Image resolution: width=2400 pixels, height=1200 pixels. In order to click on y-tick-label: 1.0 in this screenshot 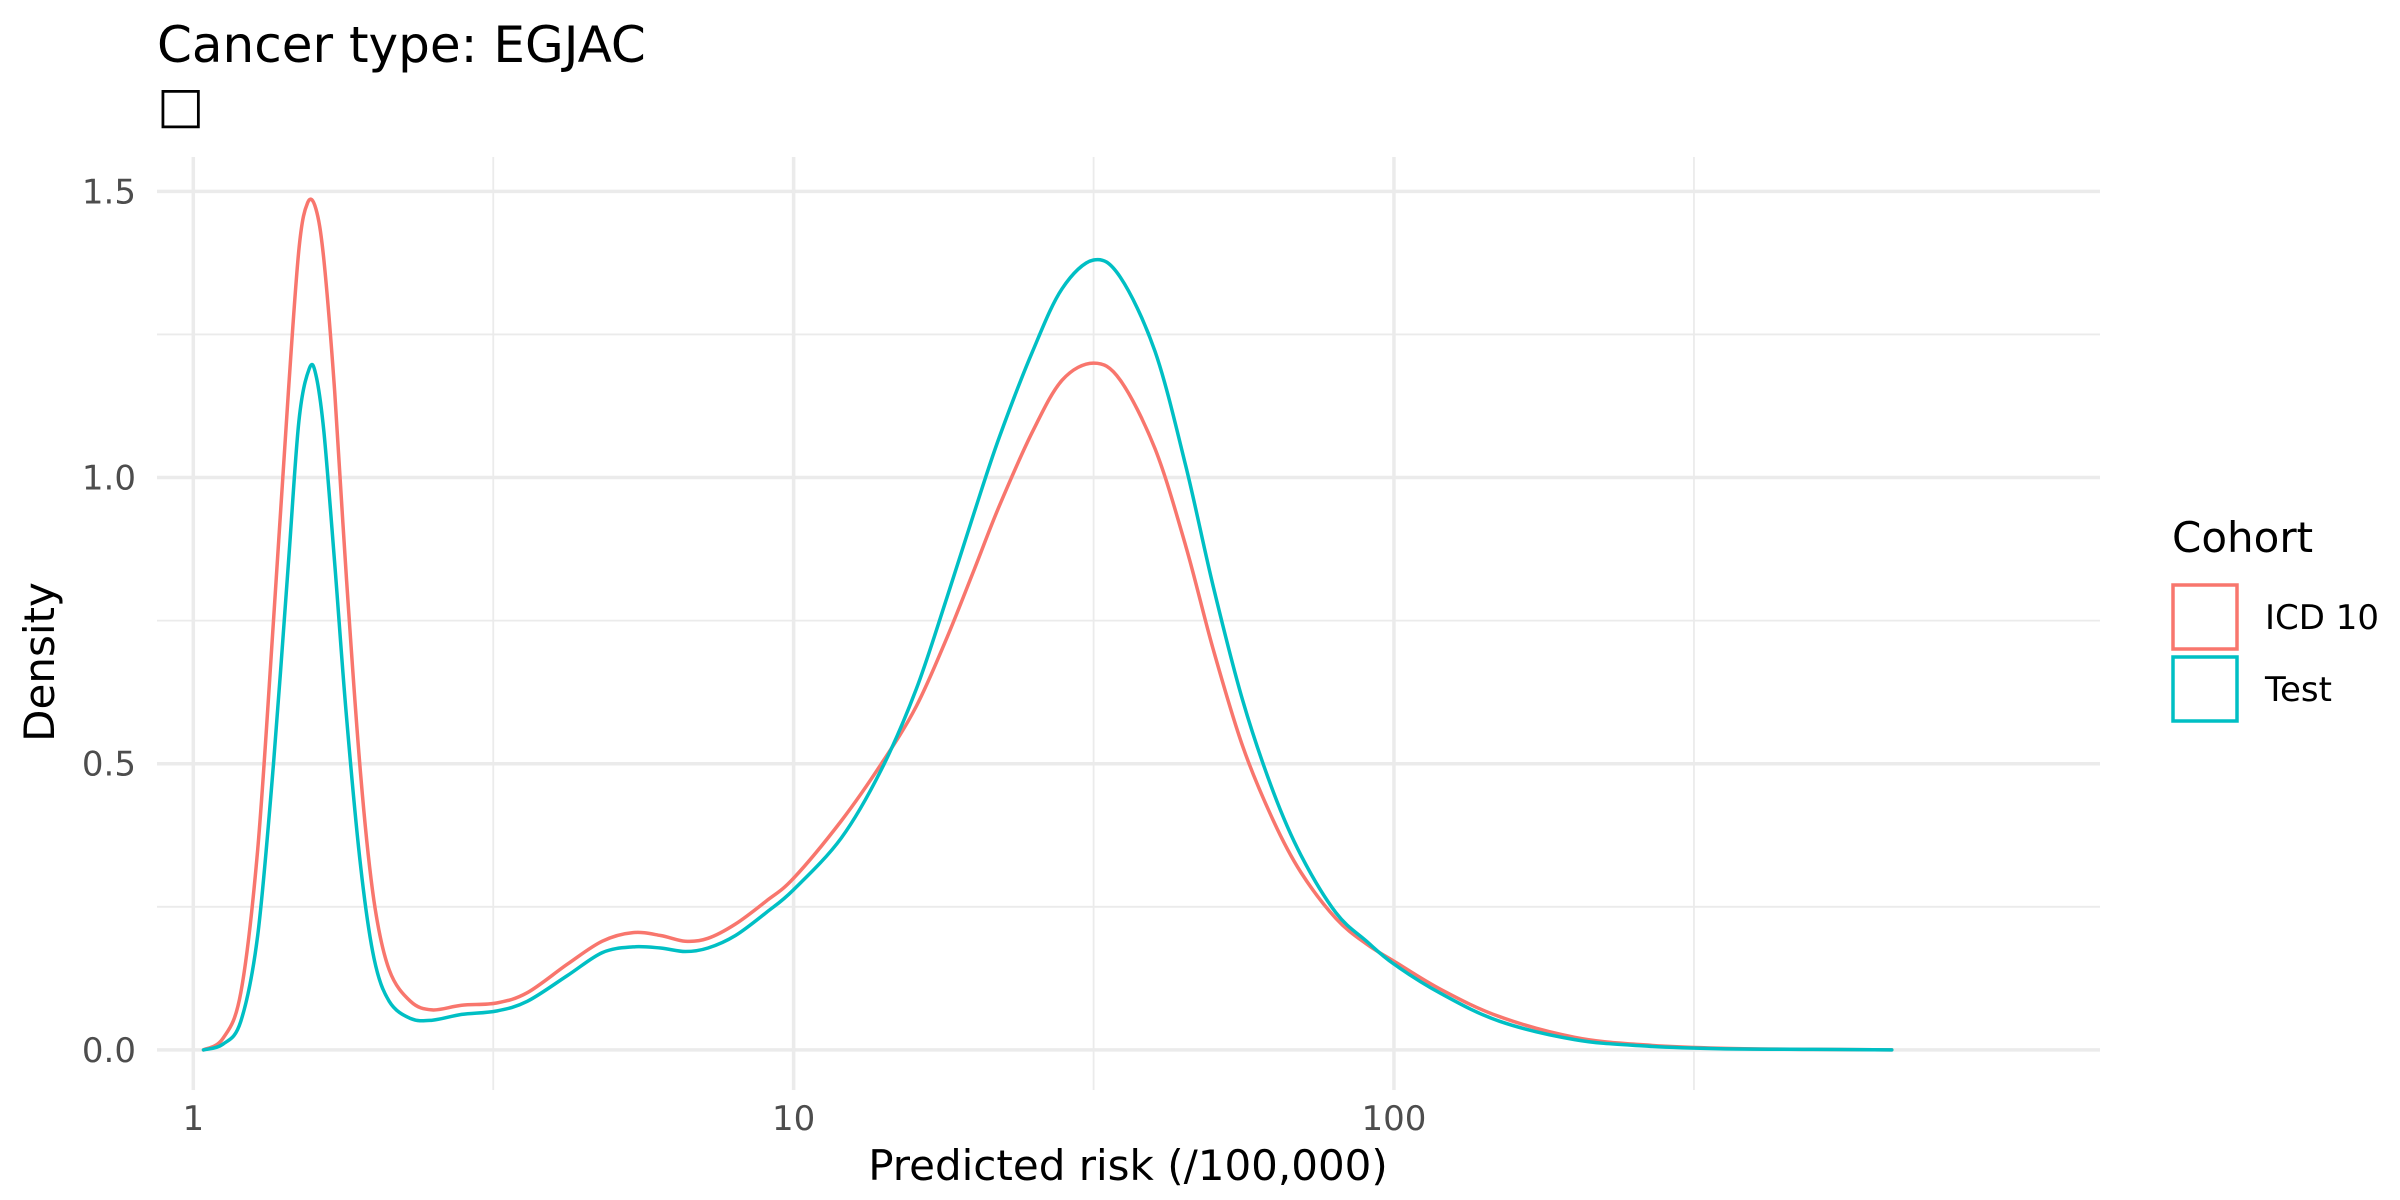, I will do `click(109, 479)`.